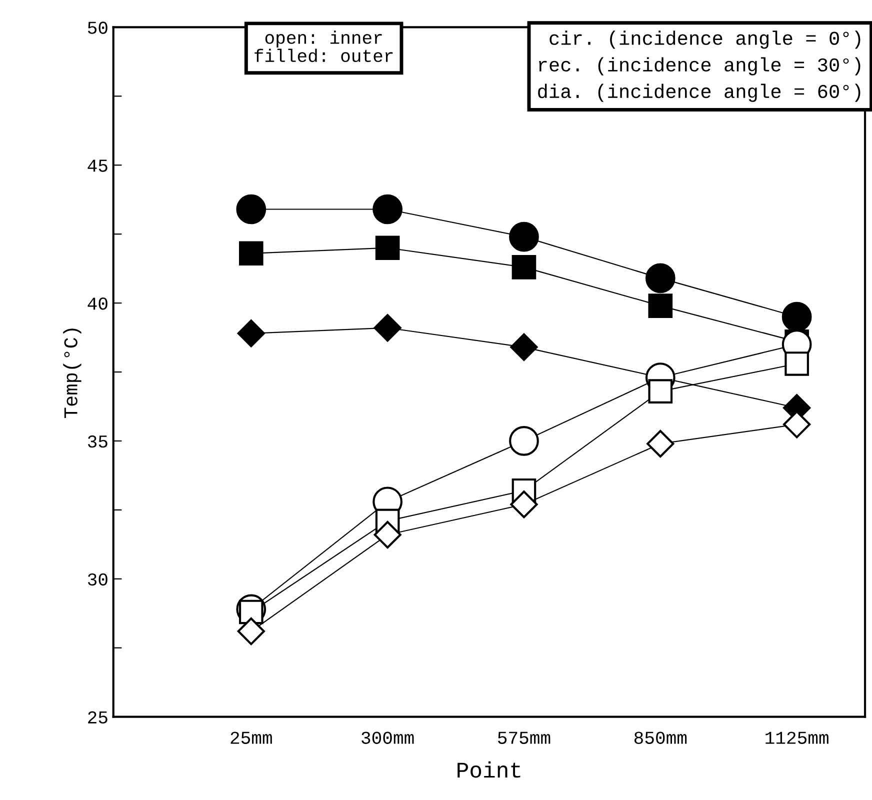  Describe the element at coordinates (251, 738) in the screenshot. I see `x-tick-label: 25mm` at that location.